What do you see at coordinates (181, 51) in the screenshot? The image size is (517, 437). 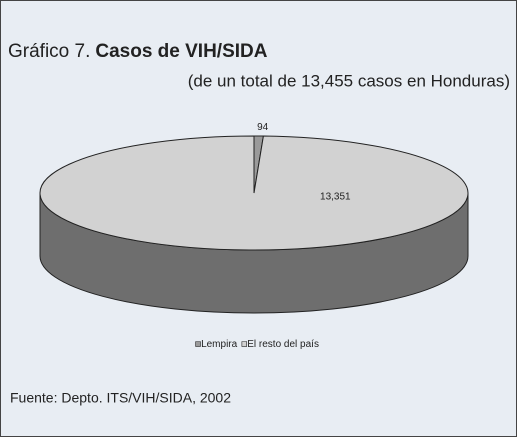 I see `title-main: Casos de VIH/SIDA` at bounding box center [181, 51].